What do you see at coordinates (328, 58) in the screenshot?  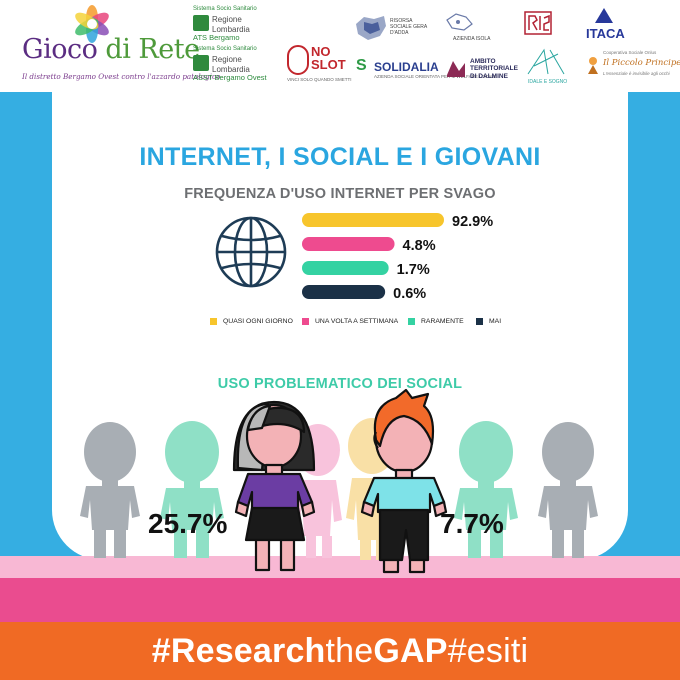 I see `noslot-logo: NO SLOT` at bounding box center [328, 58].